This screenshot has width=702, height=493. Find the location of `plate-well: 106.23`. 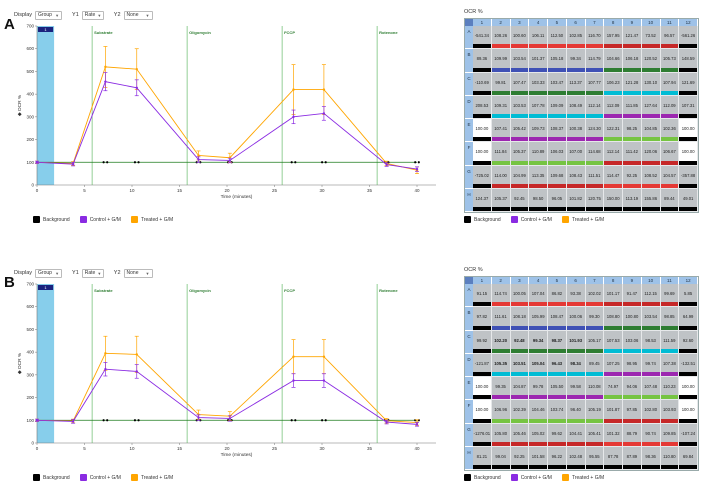

plate-well: 106.23 is located at coordinates (613, 84).